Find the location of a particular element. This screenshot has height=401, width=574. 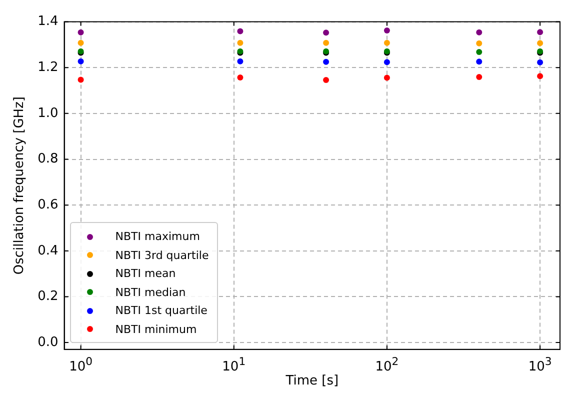

legend-label: NBTI minimum is located at coordinates (156, 329).